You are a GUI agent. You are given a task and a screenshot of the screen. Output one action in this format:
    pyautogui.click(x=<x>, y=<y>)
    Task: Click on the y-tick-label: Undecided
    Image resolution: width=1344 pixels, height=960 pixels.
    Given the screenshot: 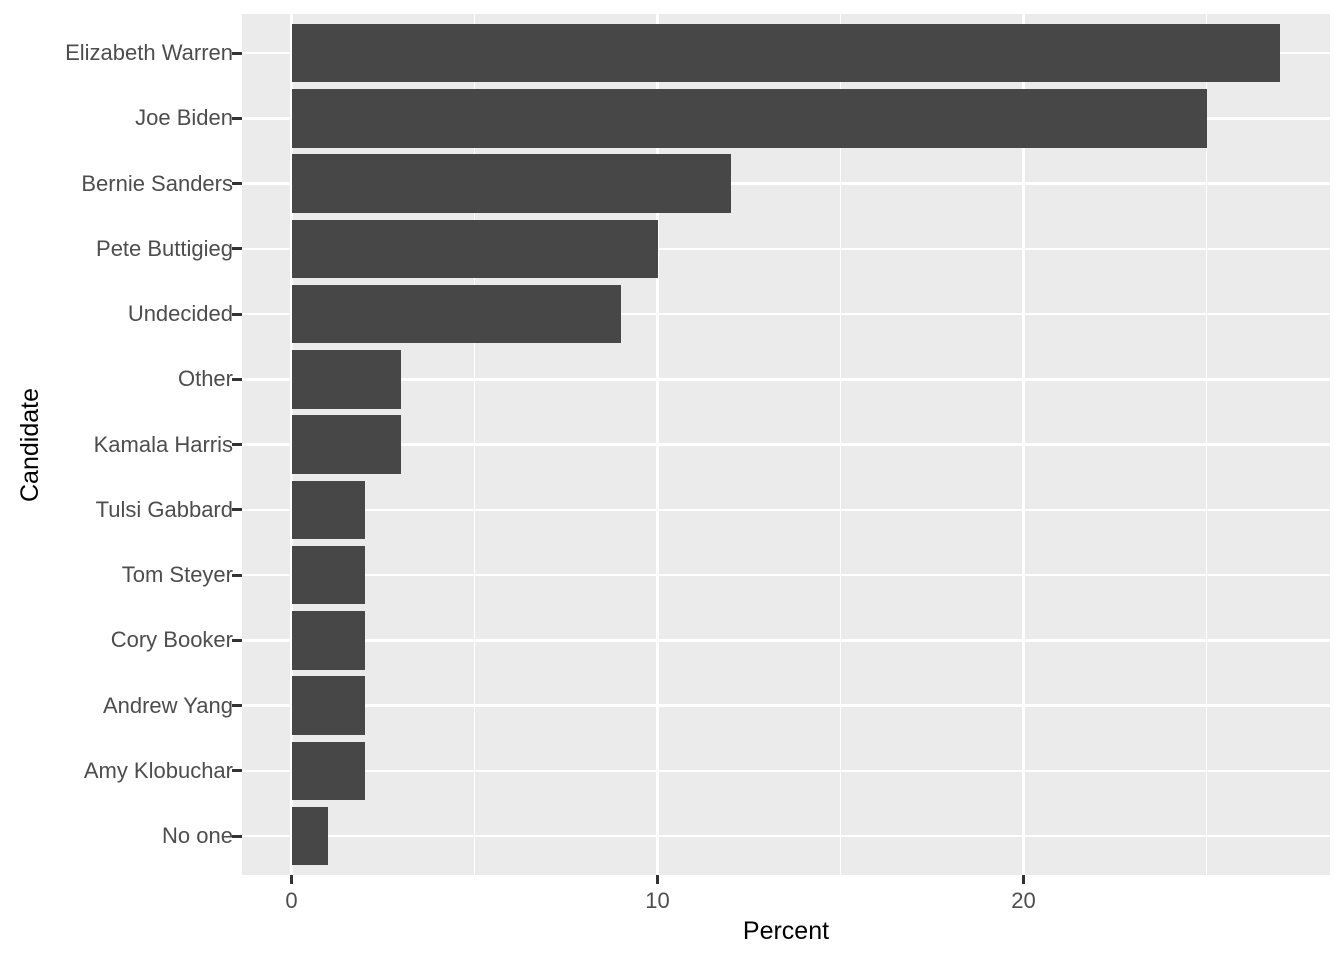 What is the action you would take?
    pyautogui.click(x=180, y=314)
    